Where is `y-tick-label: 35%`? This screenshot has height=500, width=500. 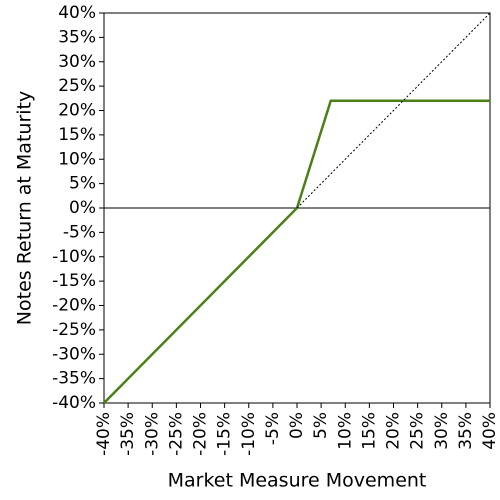 y-tick-label: 35% is located at coordinates (77, 37).